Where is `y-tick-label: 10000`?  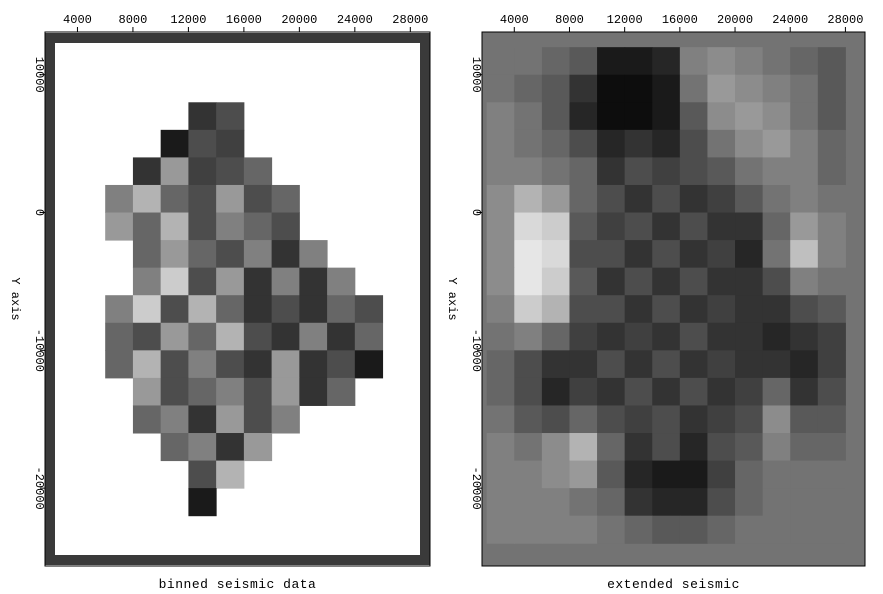 y-tick-label: 10000 is located at coordinates (476, 75).